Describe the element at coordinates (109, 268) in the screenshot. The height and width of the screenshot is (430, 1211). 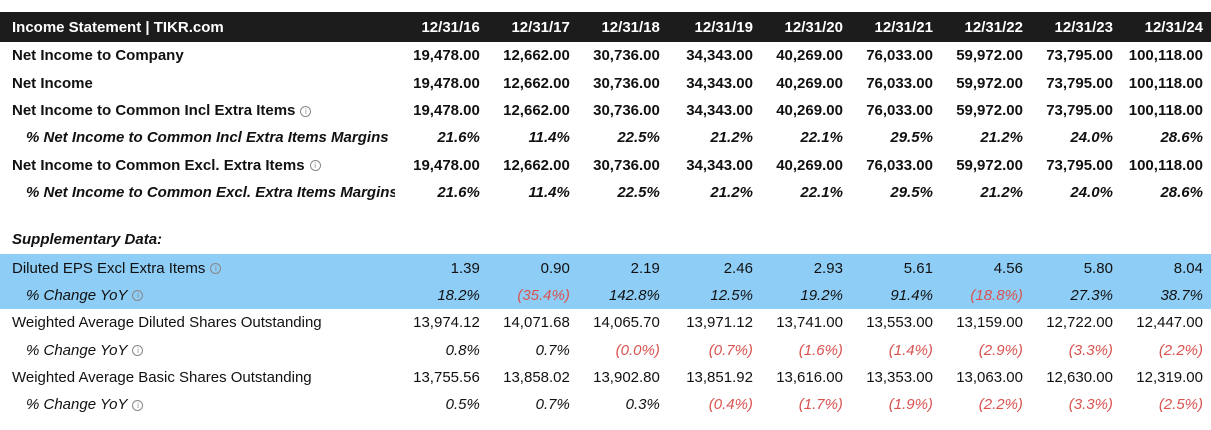
I see `row-label: Diluted EPS Excl Extra Items` at that location.